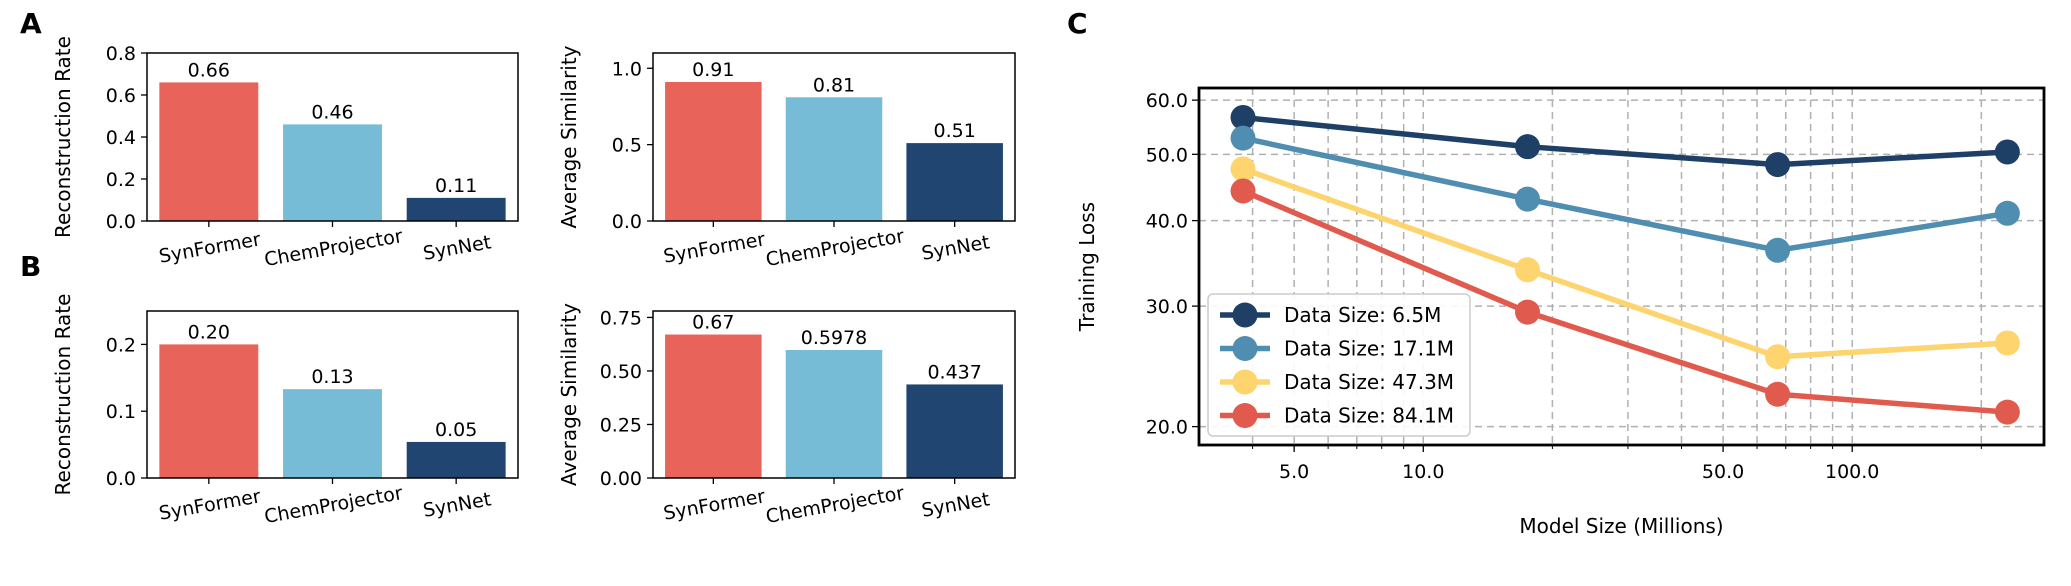 This screenshot has height=586, width=2071. I want to click on y-tick-label: 0.6, so click(121, 96).